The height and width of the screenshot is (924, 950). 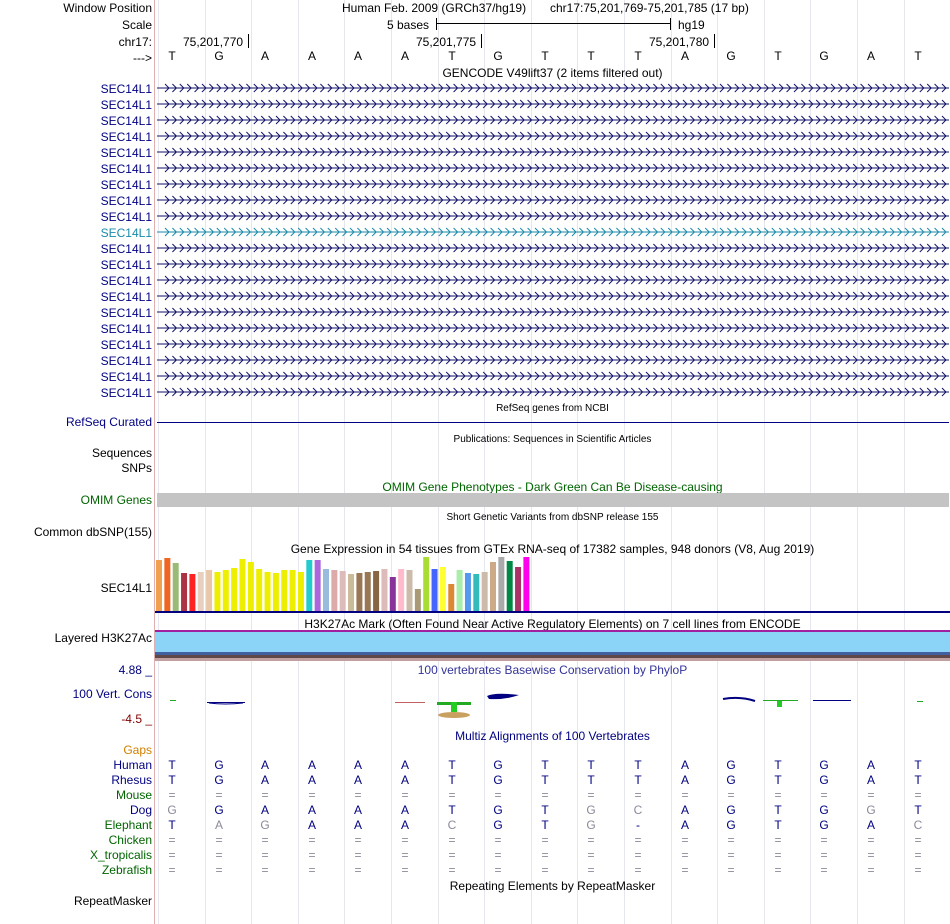 I want to click on refseq-curated-label: RefSeq Curated, so click(x=108, y=422).